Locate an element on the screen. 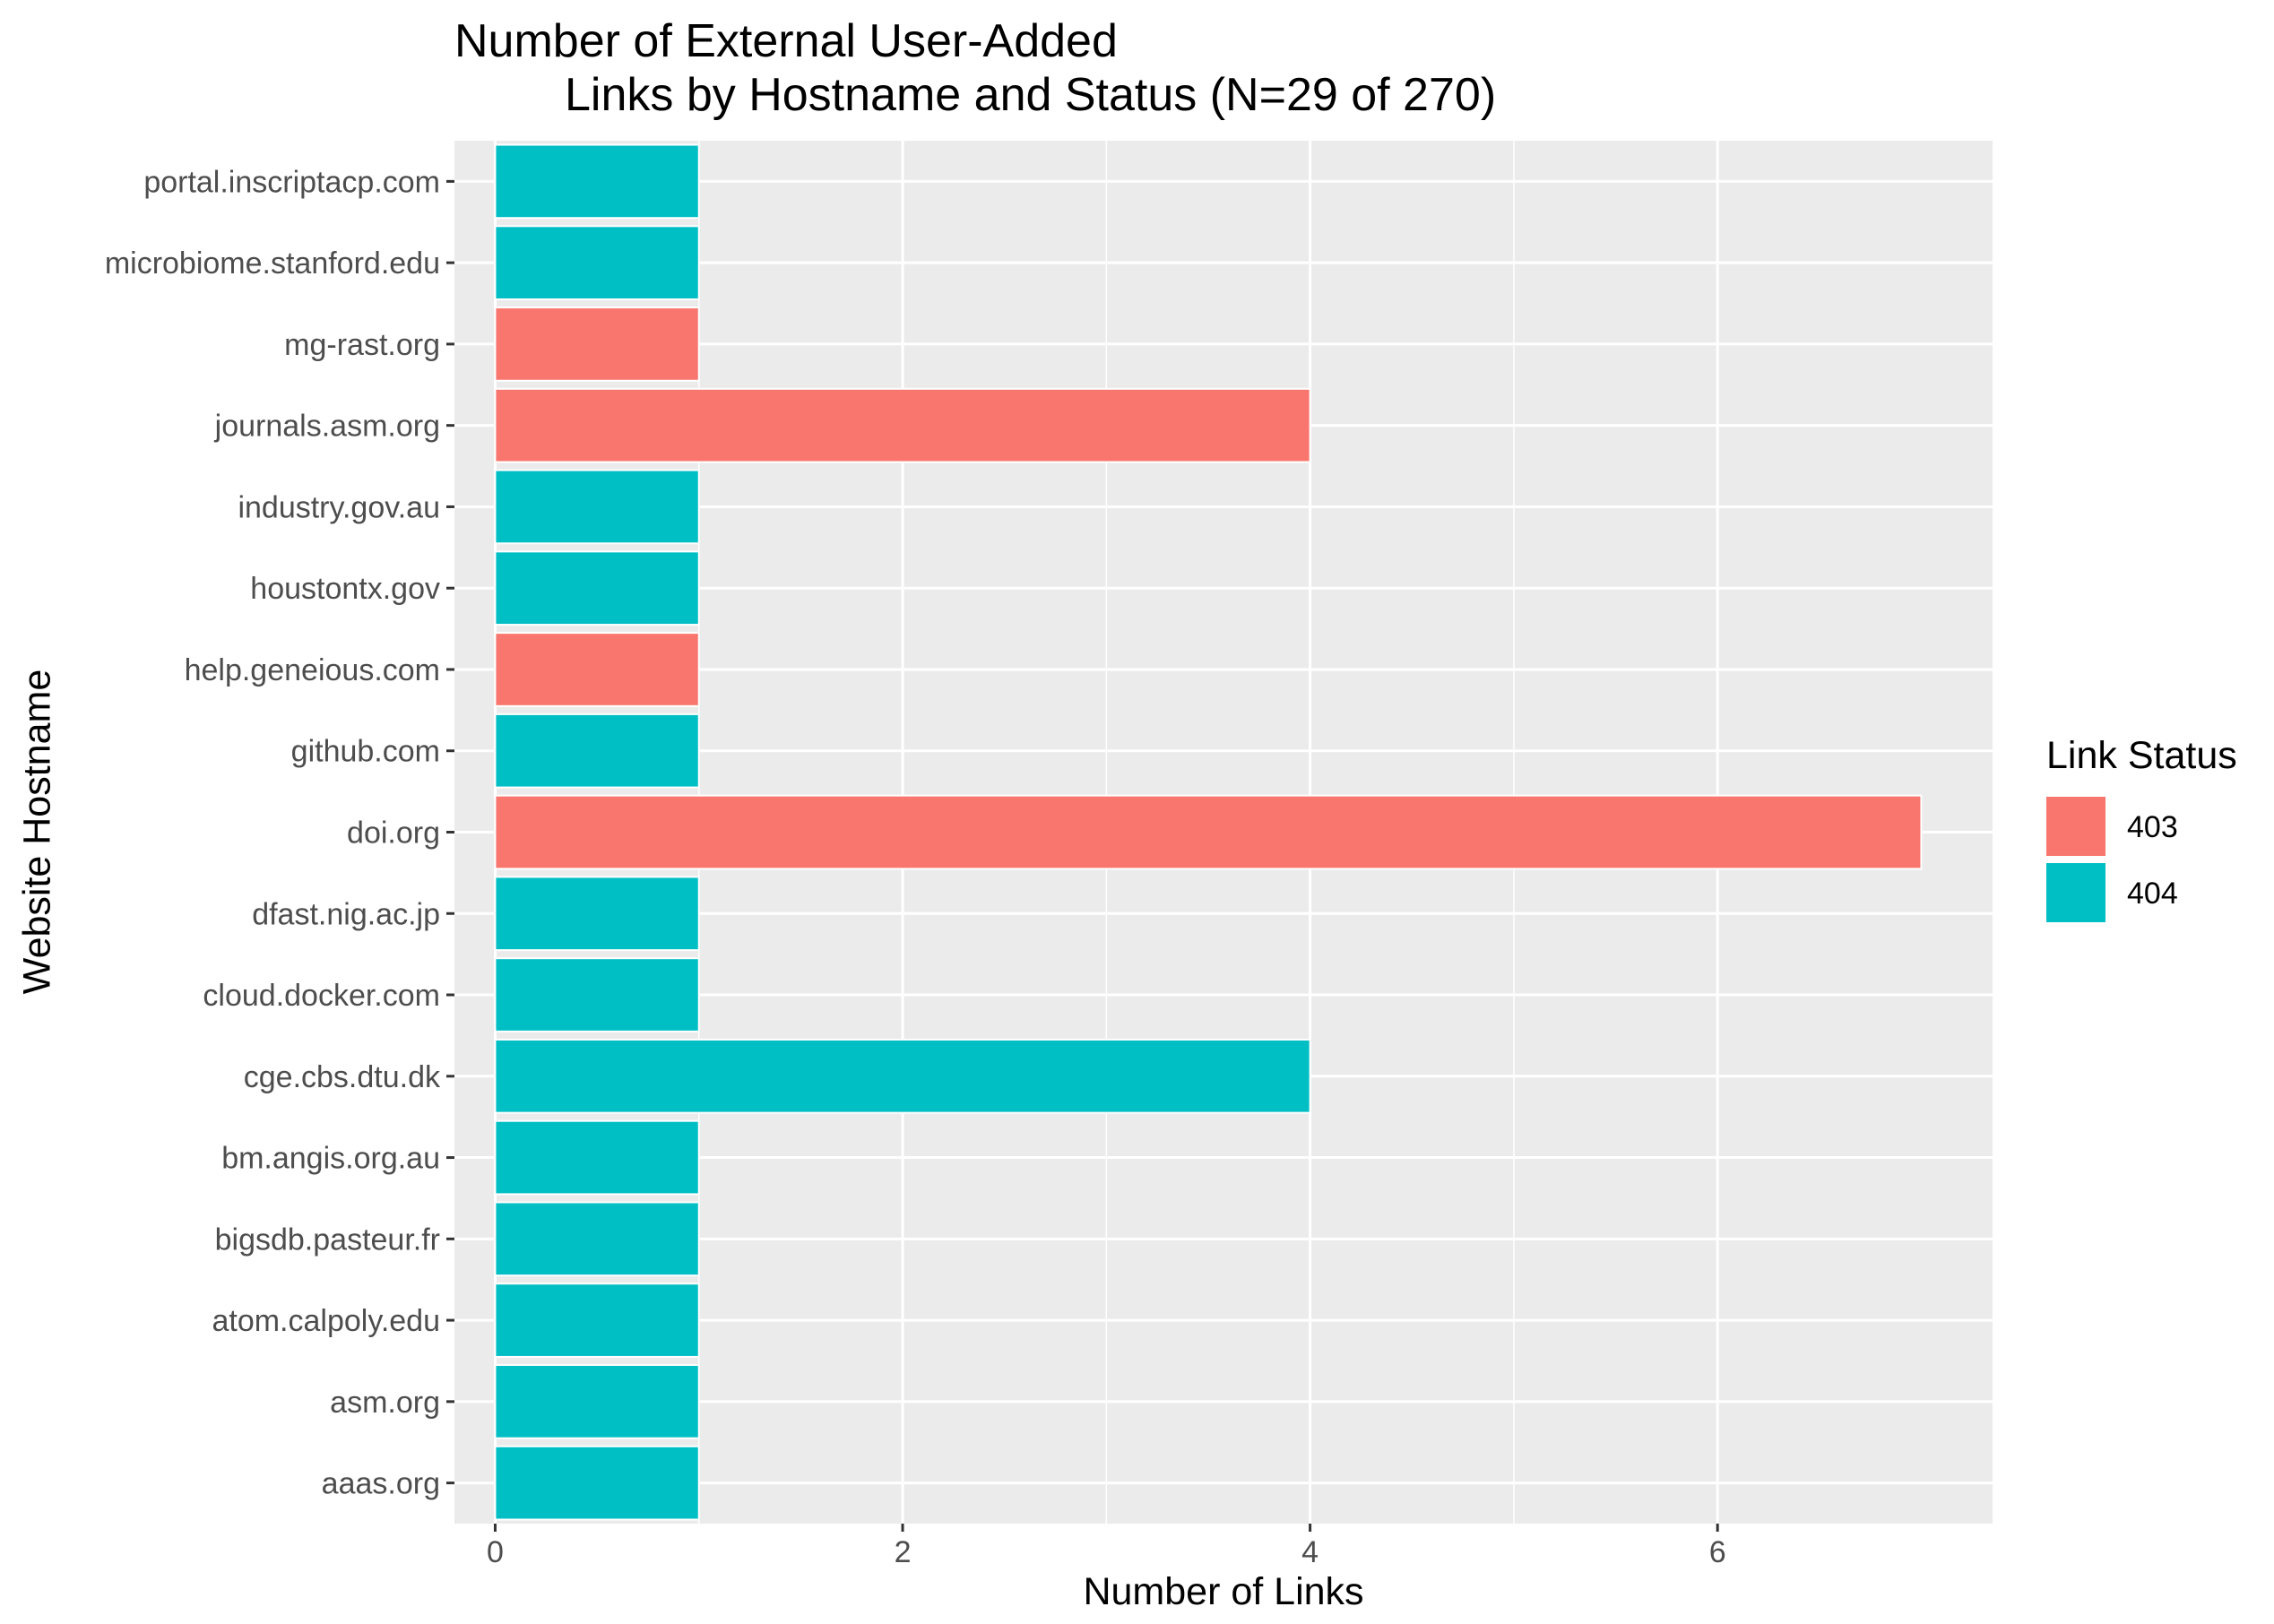 Image resolution: width=2274 pixels, height=1624 pixels. y-tick-label: github.com is located at coordinates (365, 752).